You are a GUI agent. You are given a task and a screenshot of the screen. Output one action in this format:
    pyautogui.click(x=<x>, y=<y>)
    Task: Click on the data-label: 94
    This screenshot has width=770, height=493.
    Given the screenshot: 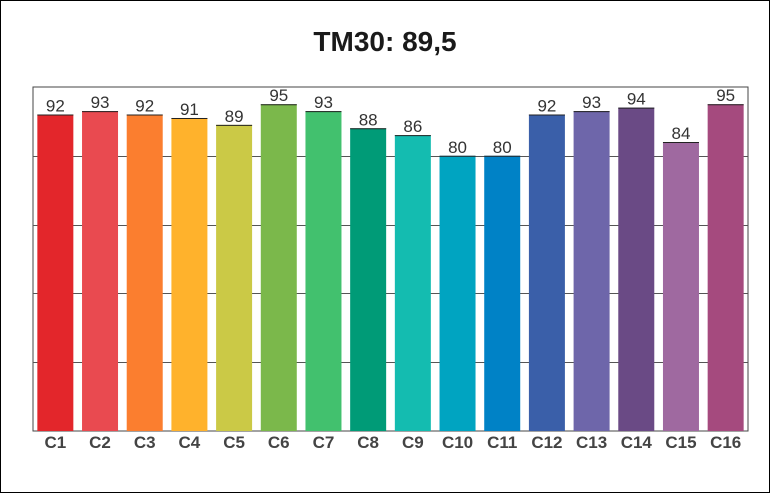 What is the action you would take?
    pyautogui.click(x=636, y=99)
    